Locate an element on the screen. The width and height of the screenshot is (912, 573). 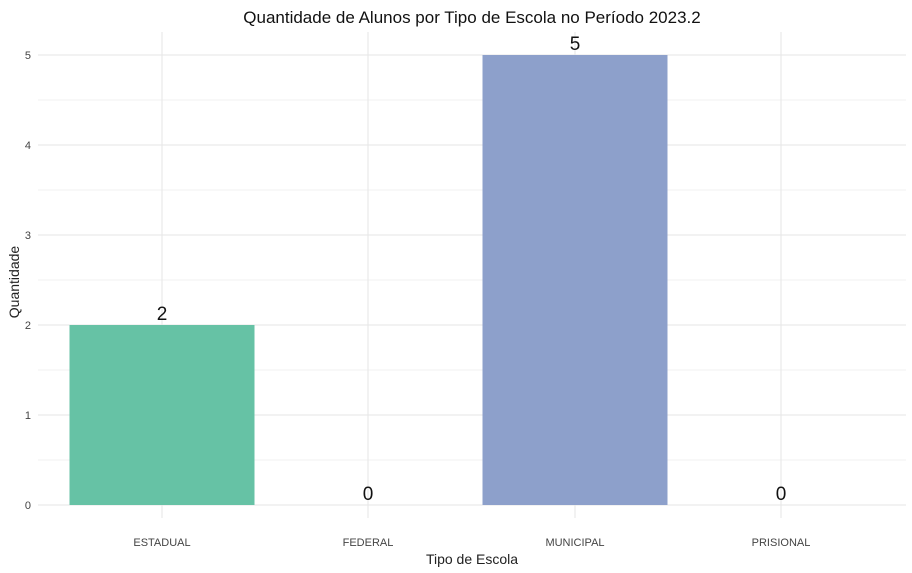
data-label: 2 is located at coordinates (162, 314).